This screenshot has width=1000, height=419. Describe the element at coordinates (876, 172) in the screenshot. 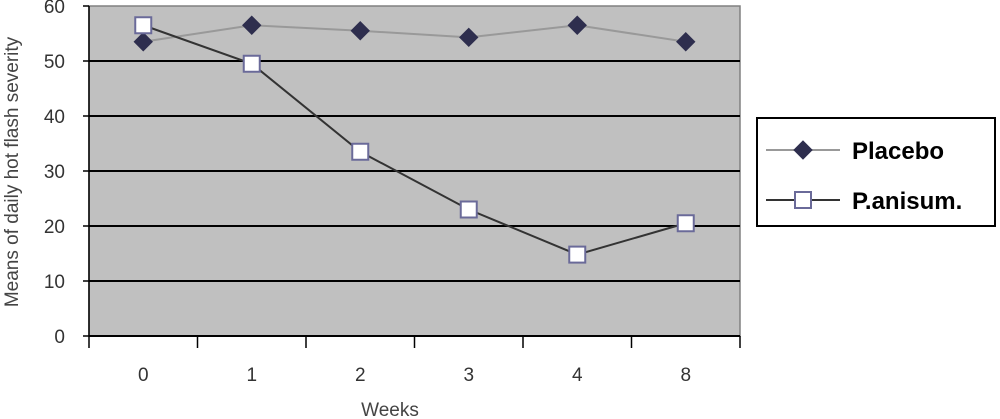

I see `legend: Placebo P.anisum.` at that location.